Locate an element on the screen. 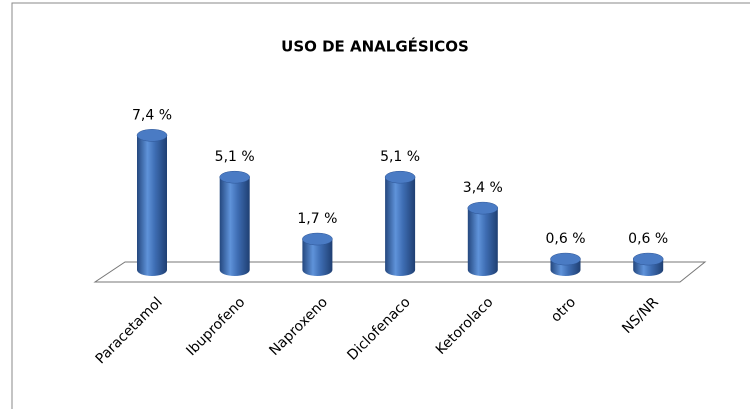 The height and width of the screenshot is (409, 750). x-tick-label: Paracetamol is located at coordinates (129, 330).